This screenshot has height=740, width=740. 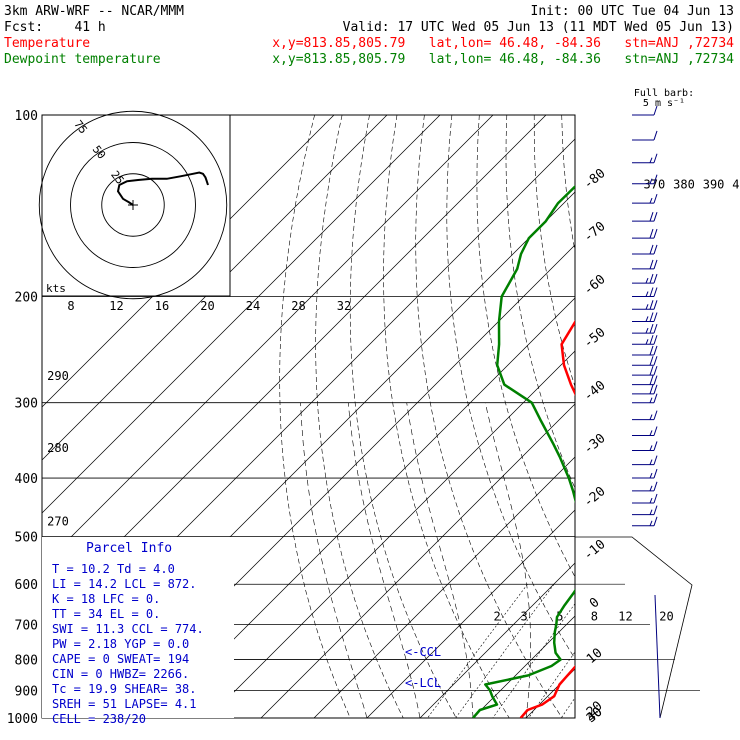 I want to click on theta-label: 400, so click(x=736, y=185).